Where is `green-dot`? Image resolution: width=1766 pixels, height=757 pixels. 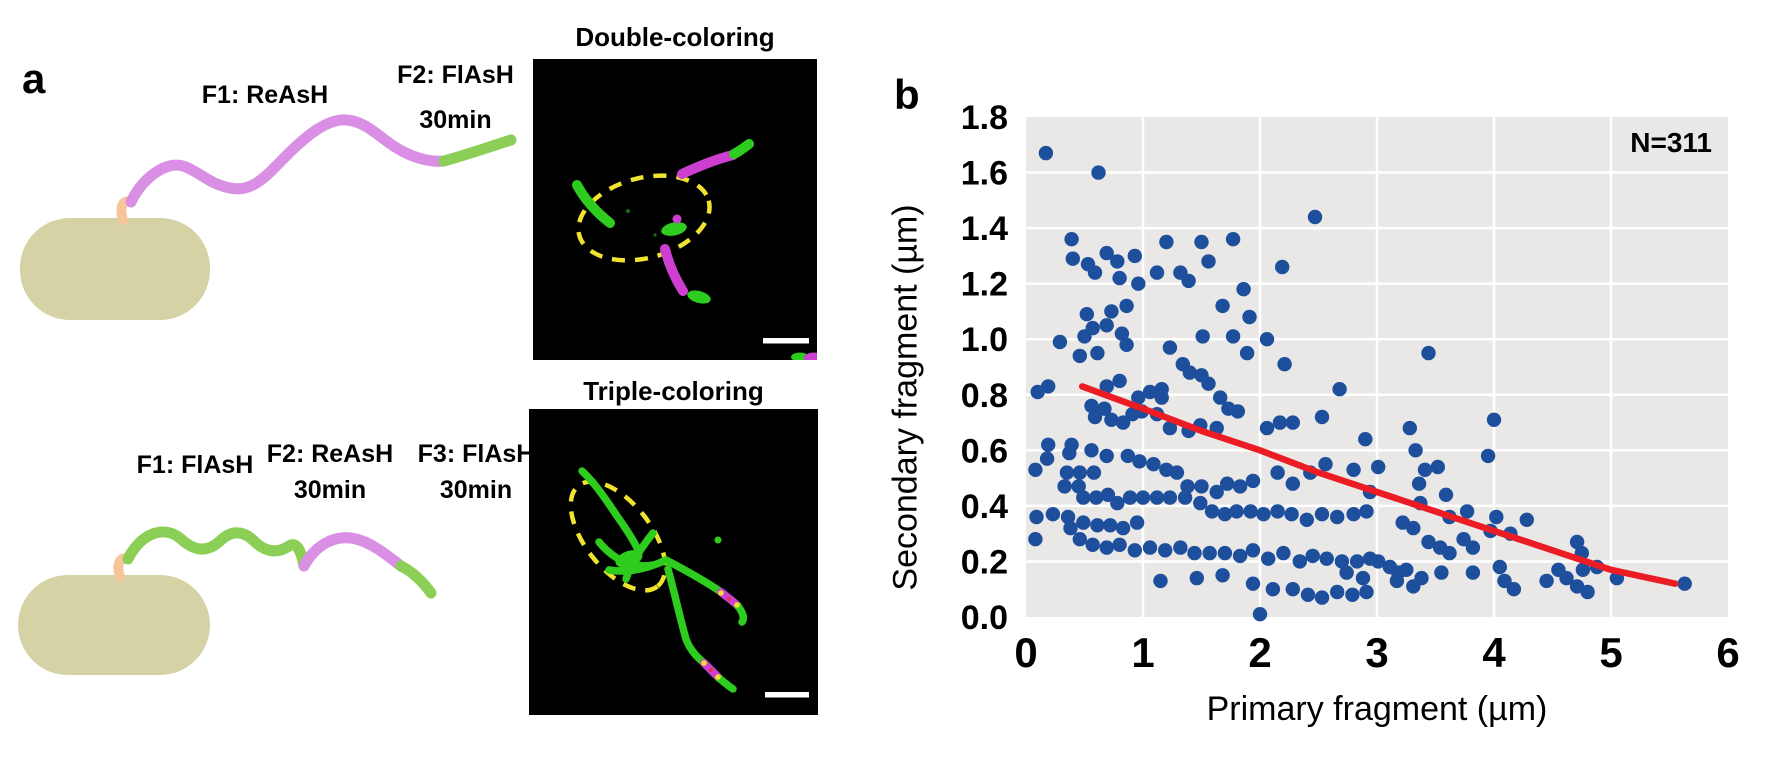
green-dot is located at coordinates (718, 540).